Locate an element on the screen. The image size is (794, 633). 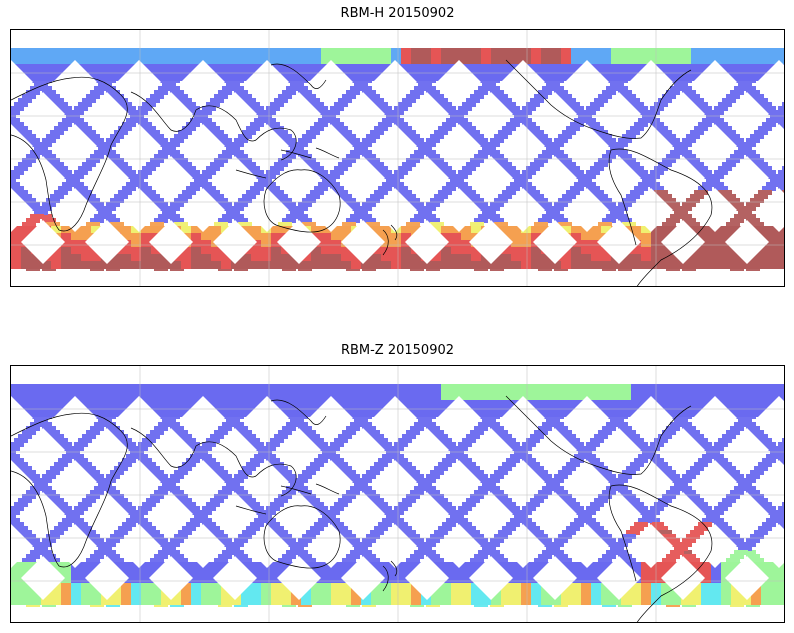
panel-title-rbm-h: RBM-H 20150902 is located at coordinates (397, 13).